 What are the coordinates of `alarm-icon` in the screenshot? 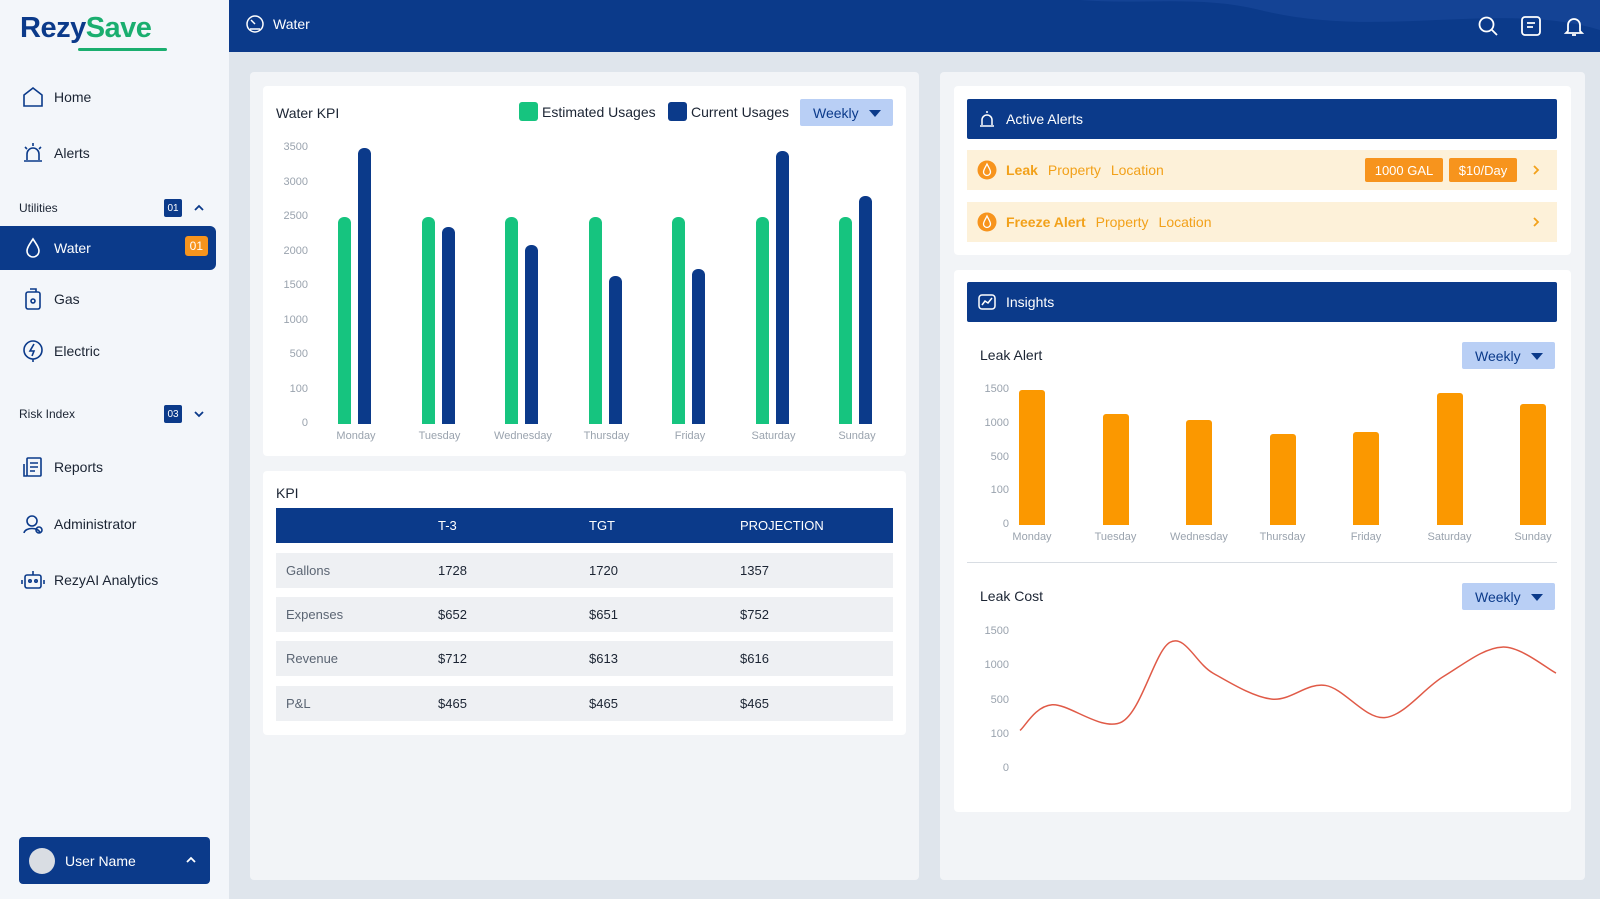 It's located at (33, 152).